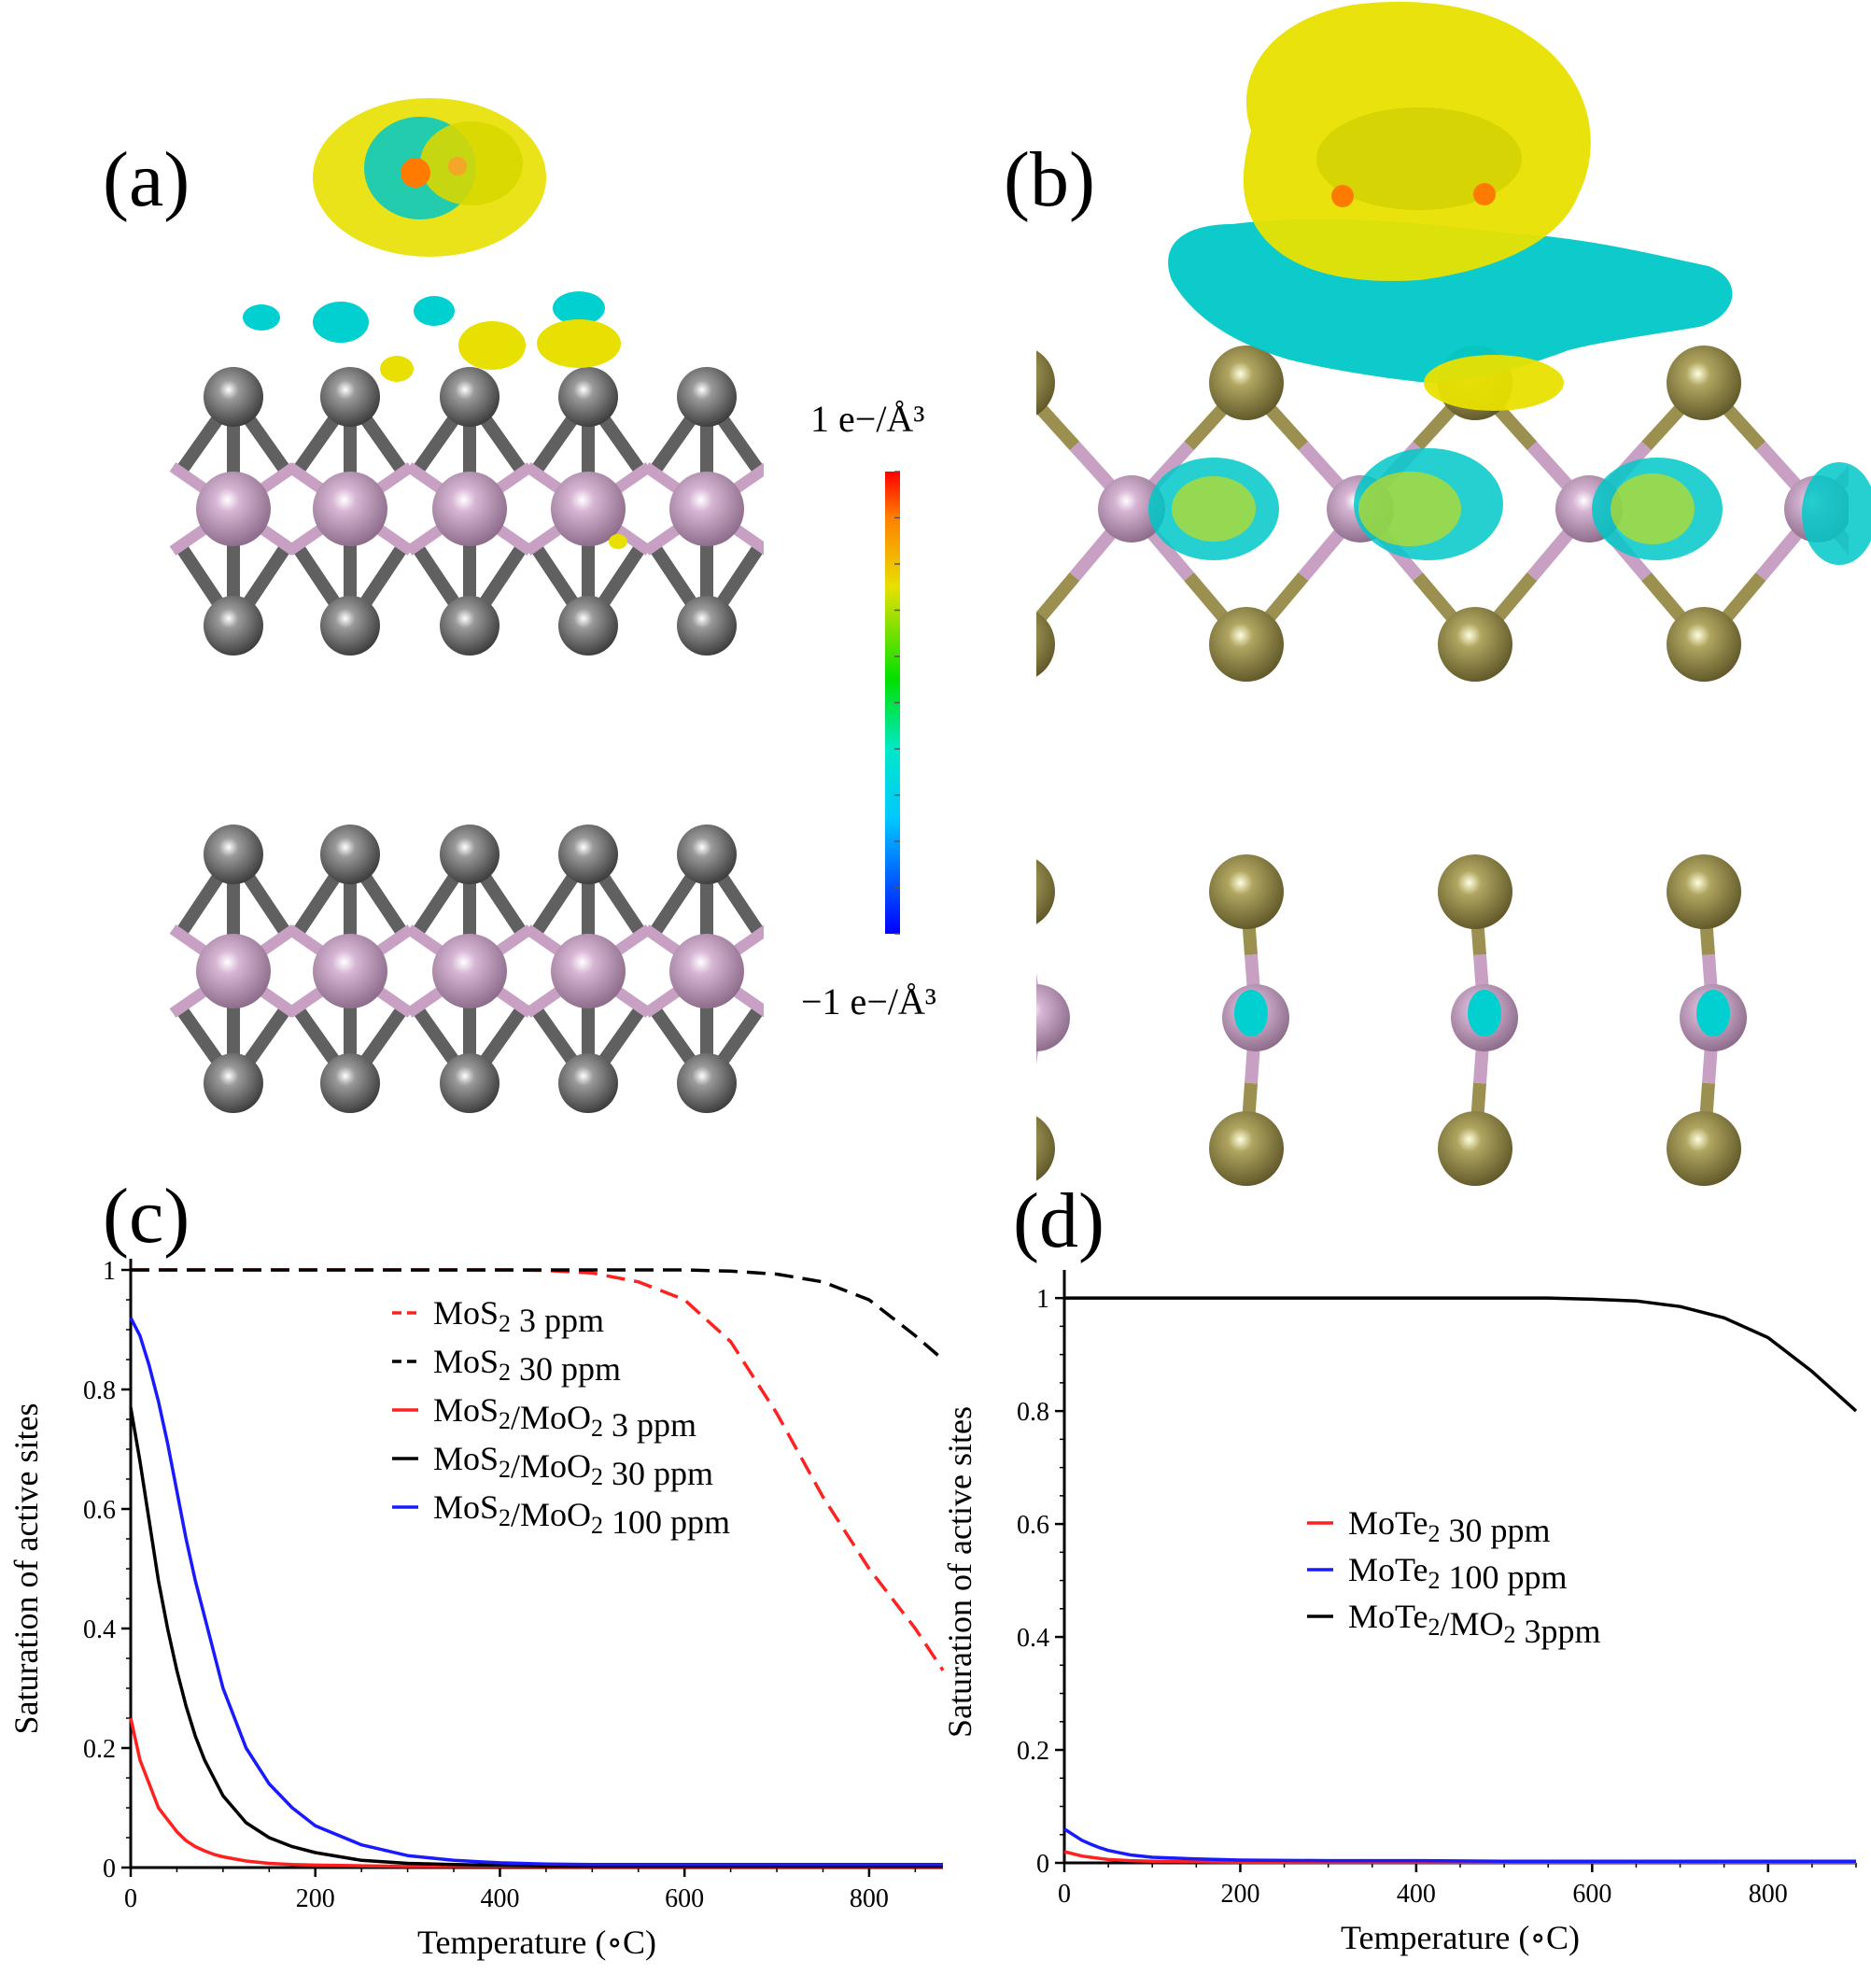  Describe the element at coordinates (146, 1217) in the screenshot. I see `panel-label-c: (c)` at that location.